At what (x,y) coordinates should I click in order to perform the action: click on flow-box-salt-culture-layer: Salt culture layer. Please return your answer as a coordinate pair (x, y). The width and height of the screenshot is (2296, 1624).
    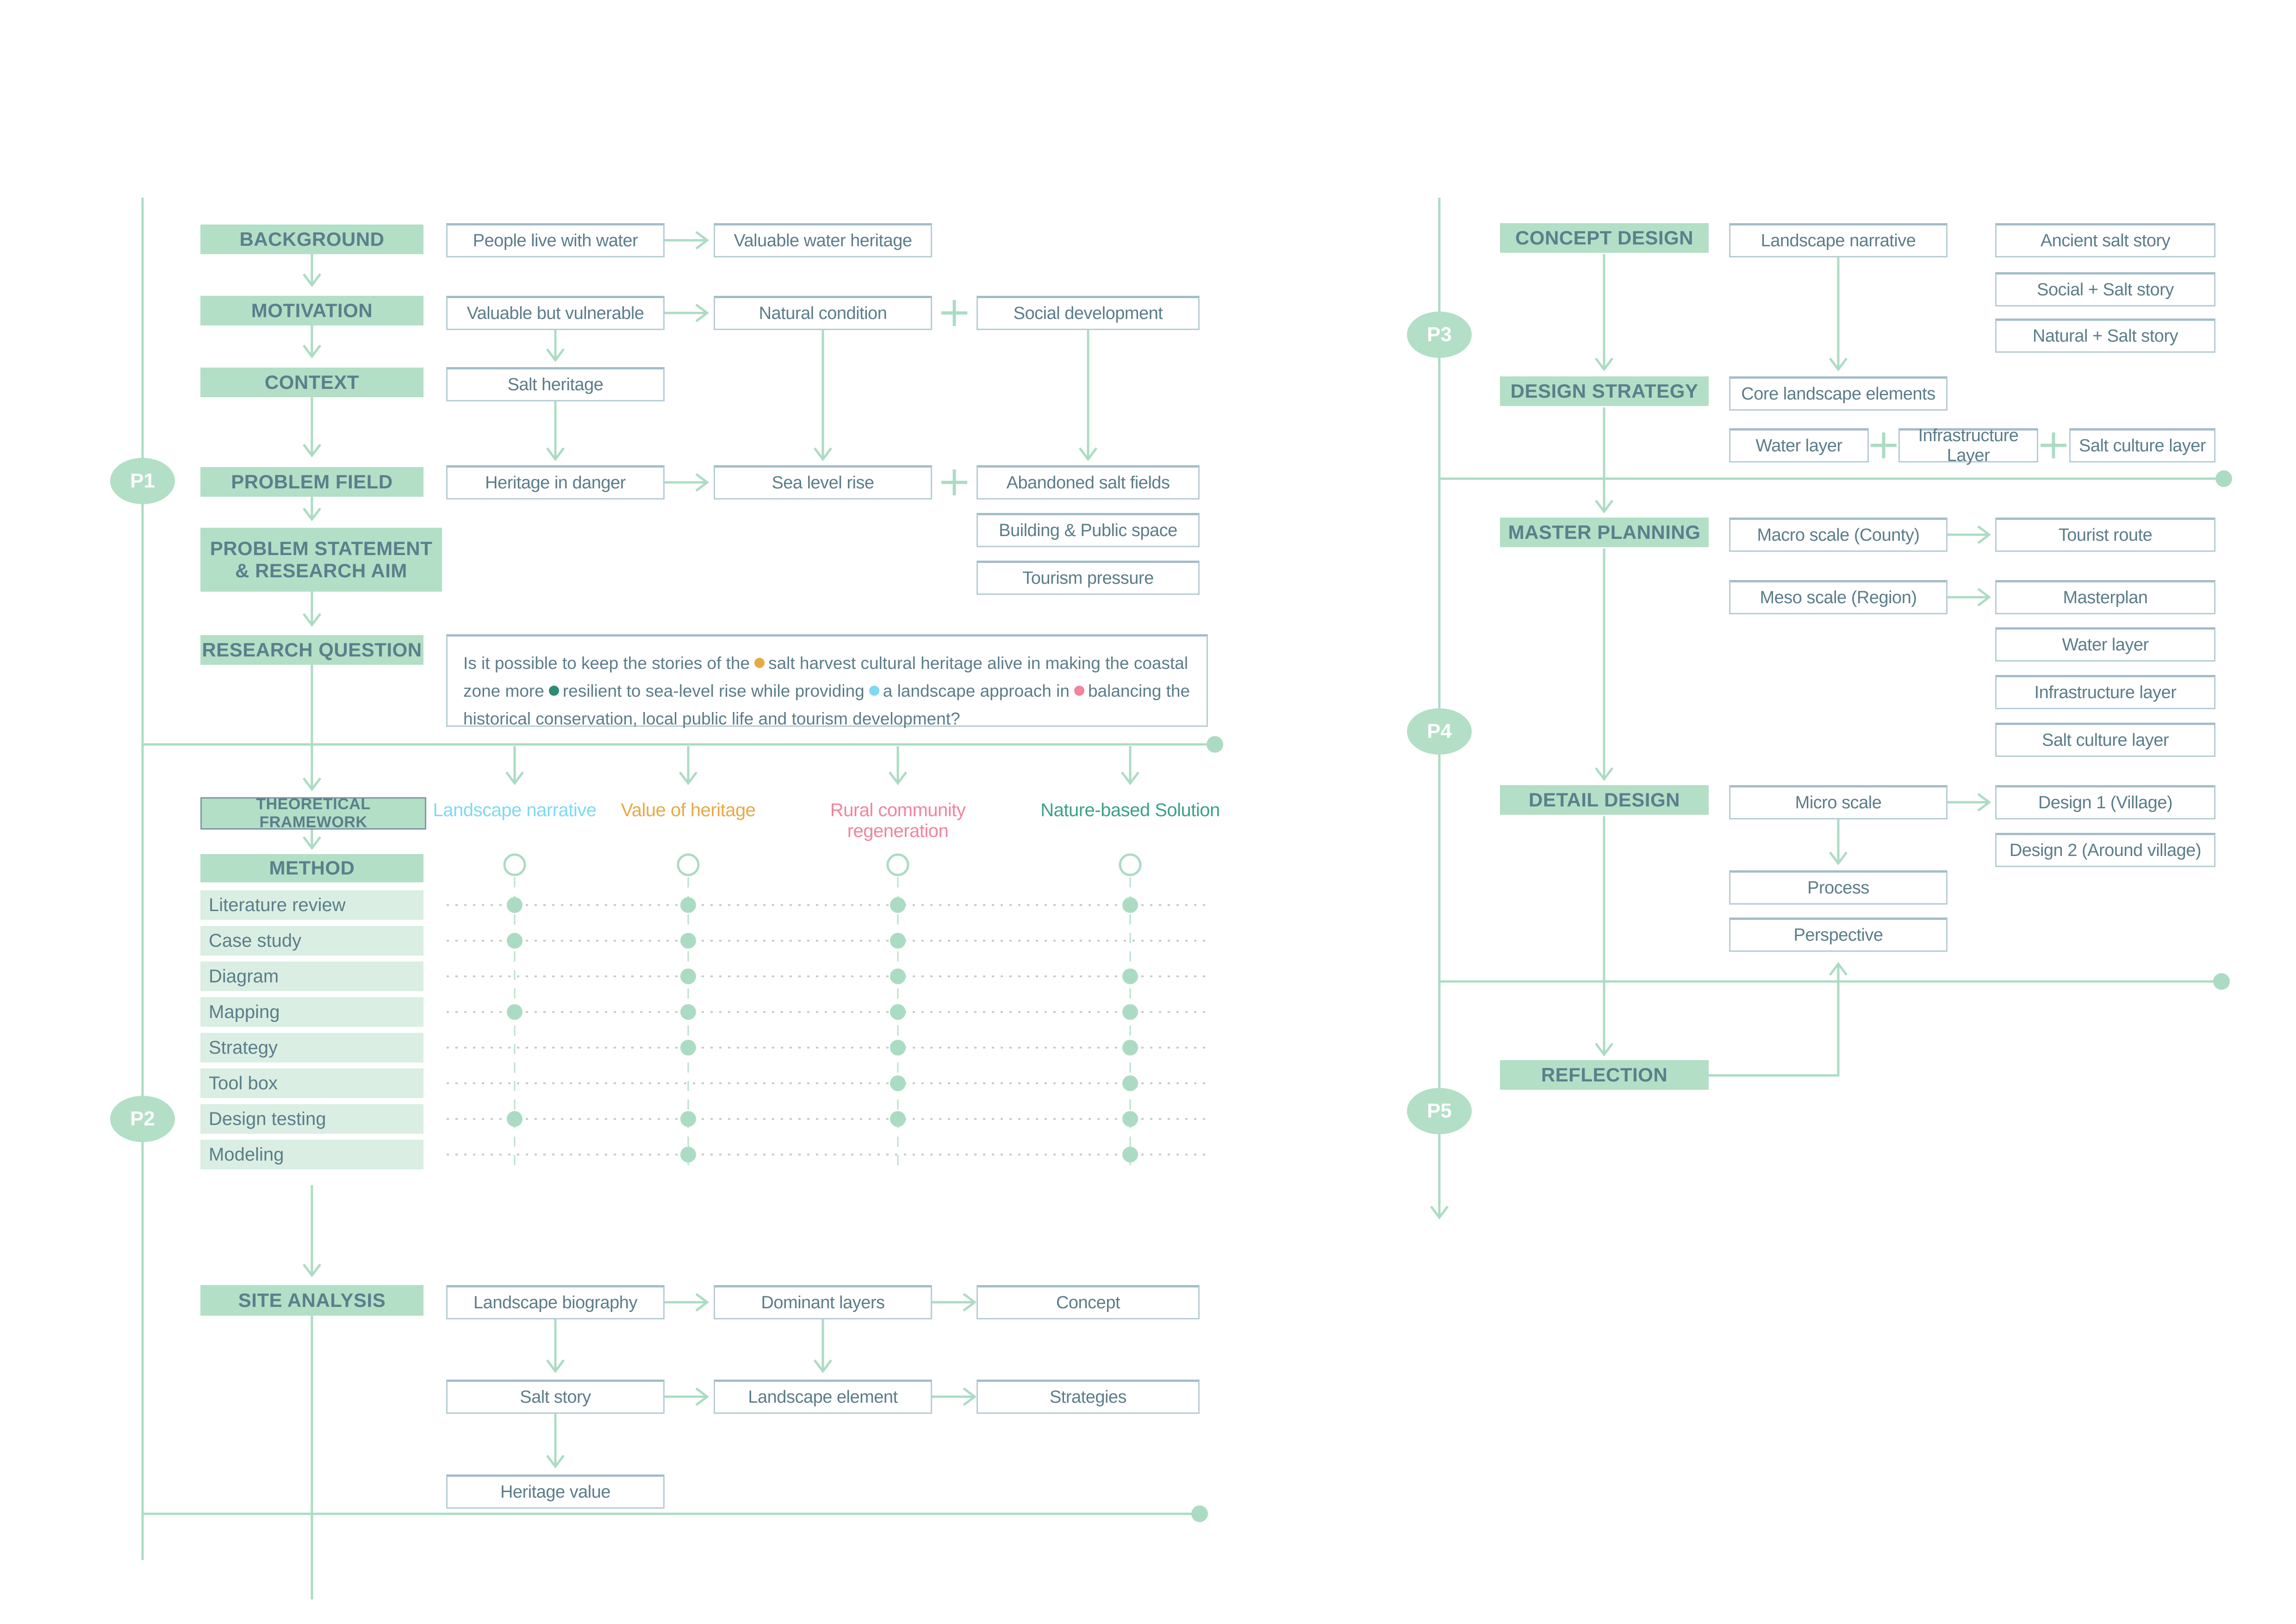
    Looking at the image, I should click on (2105, 740).